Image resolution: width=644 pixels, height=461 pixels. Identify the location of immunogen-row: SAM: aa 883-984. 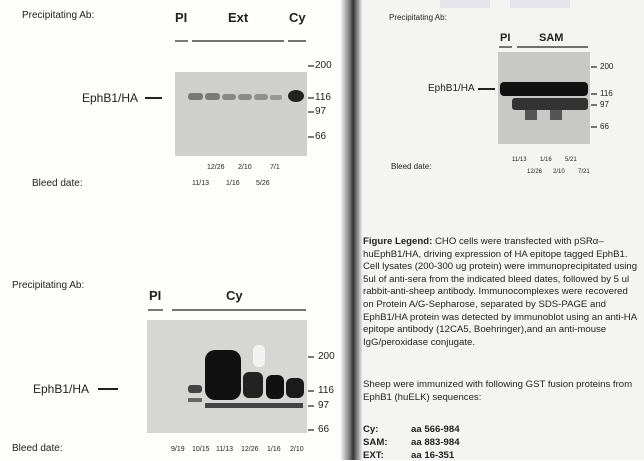
(411, 442).